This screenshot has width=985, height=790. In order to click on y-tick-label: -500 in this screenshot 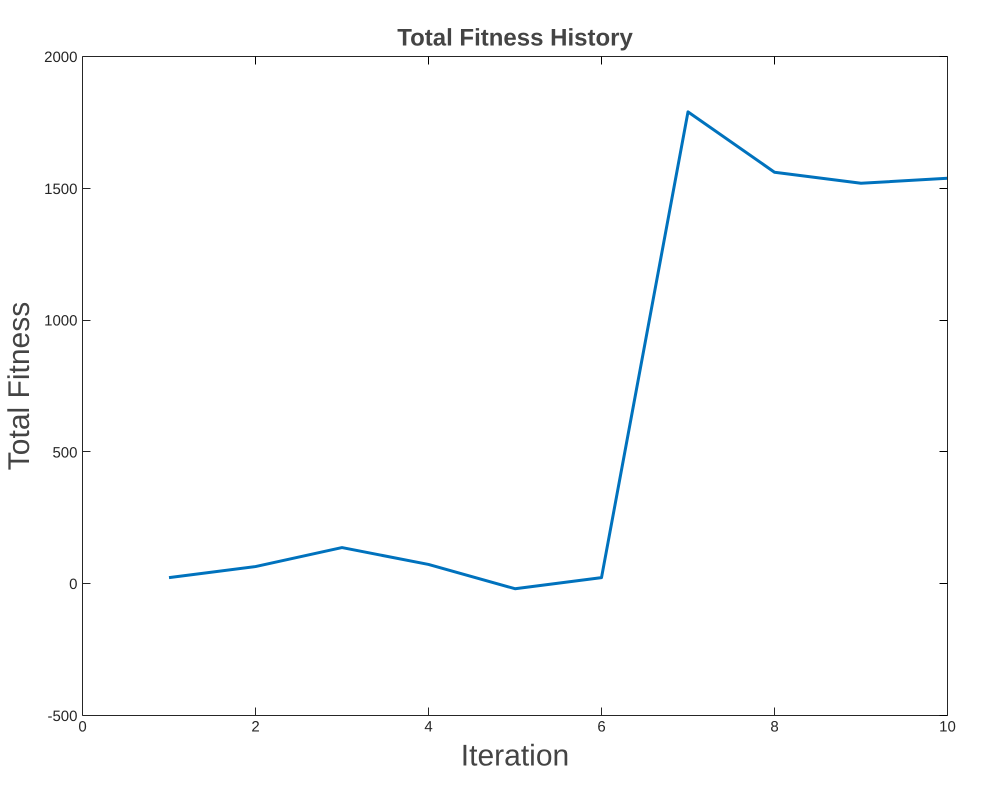, I will do `click(62, 716)`.